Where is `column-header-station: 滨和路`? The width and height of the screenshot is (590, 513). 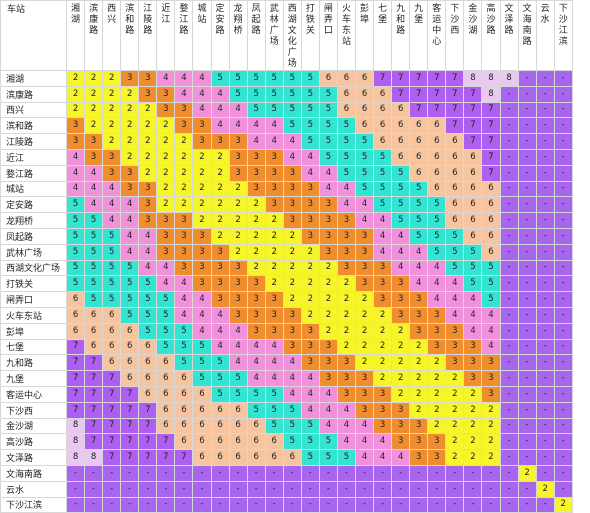
column-header-station: 滨和路 is located at coordinates (130, 35).